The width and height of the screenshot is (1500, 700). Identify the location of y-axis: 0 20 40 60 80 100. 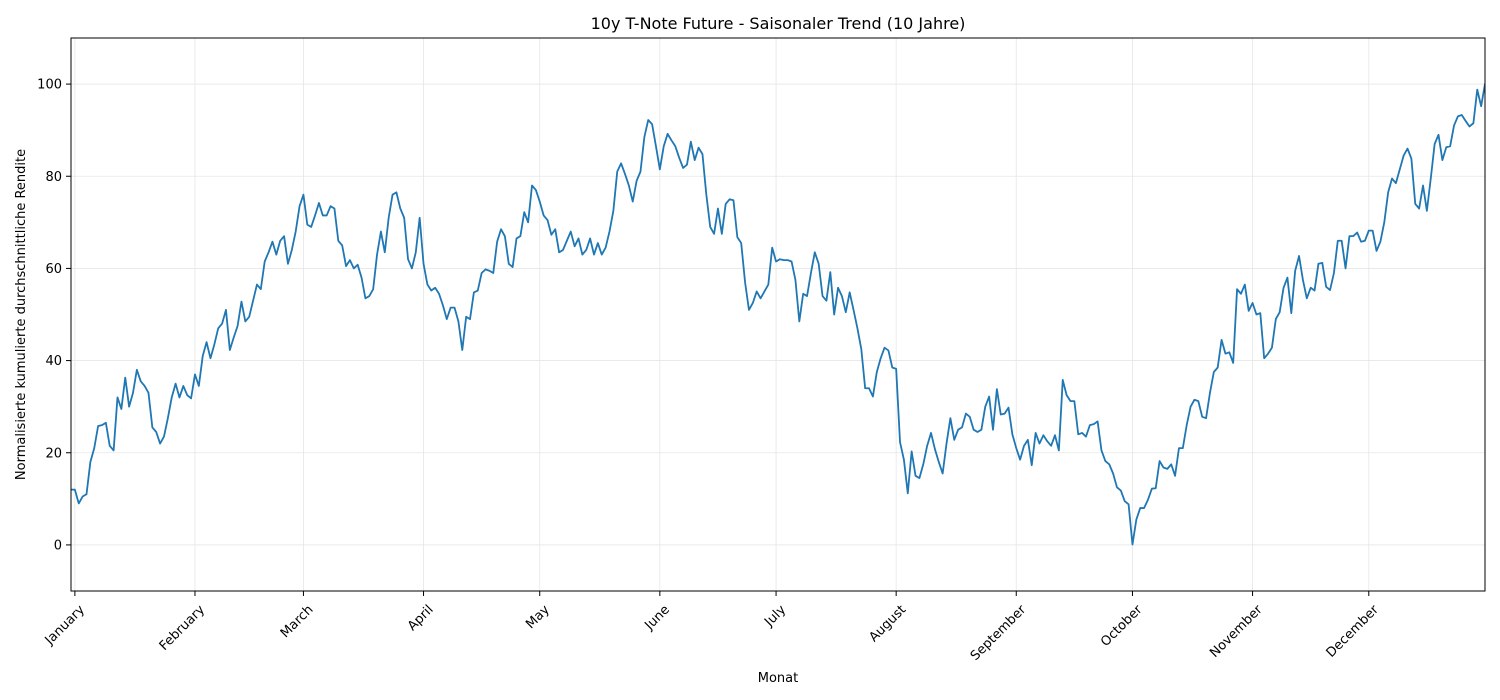
(54, 315).